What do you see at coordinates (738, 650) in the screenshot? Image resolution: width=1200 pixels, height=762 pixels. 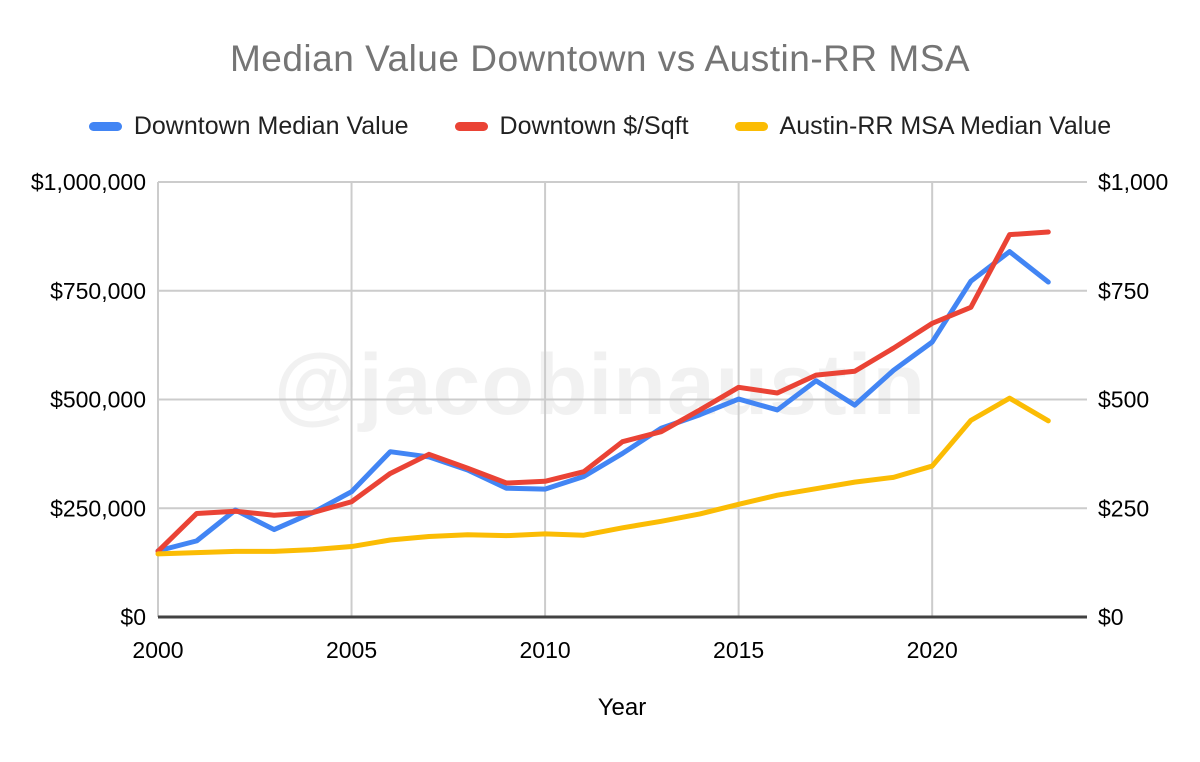 I see `x-axis-tick-label: 2015` at bounding box center [738, 650].